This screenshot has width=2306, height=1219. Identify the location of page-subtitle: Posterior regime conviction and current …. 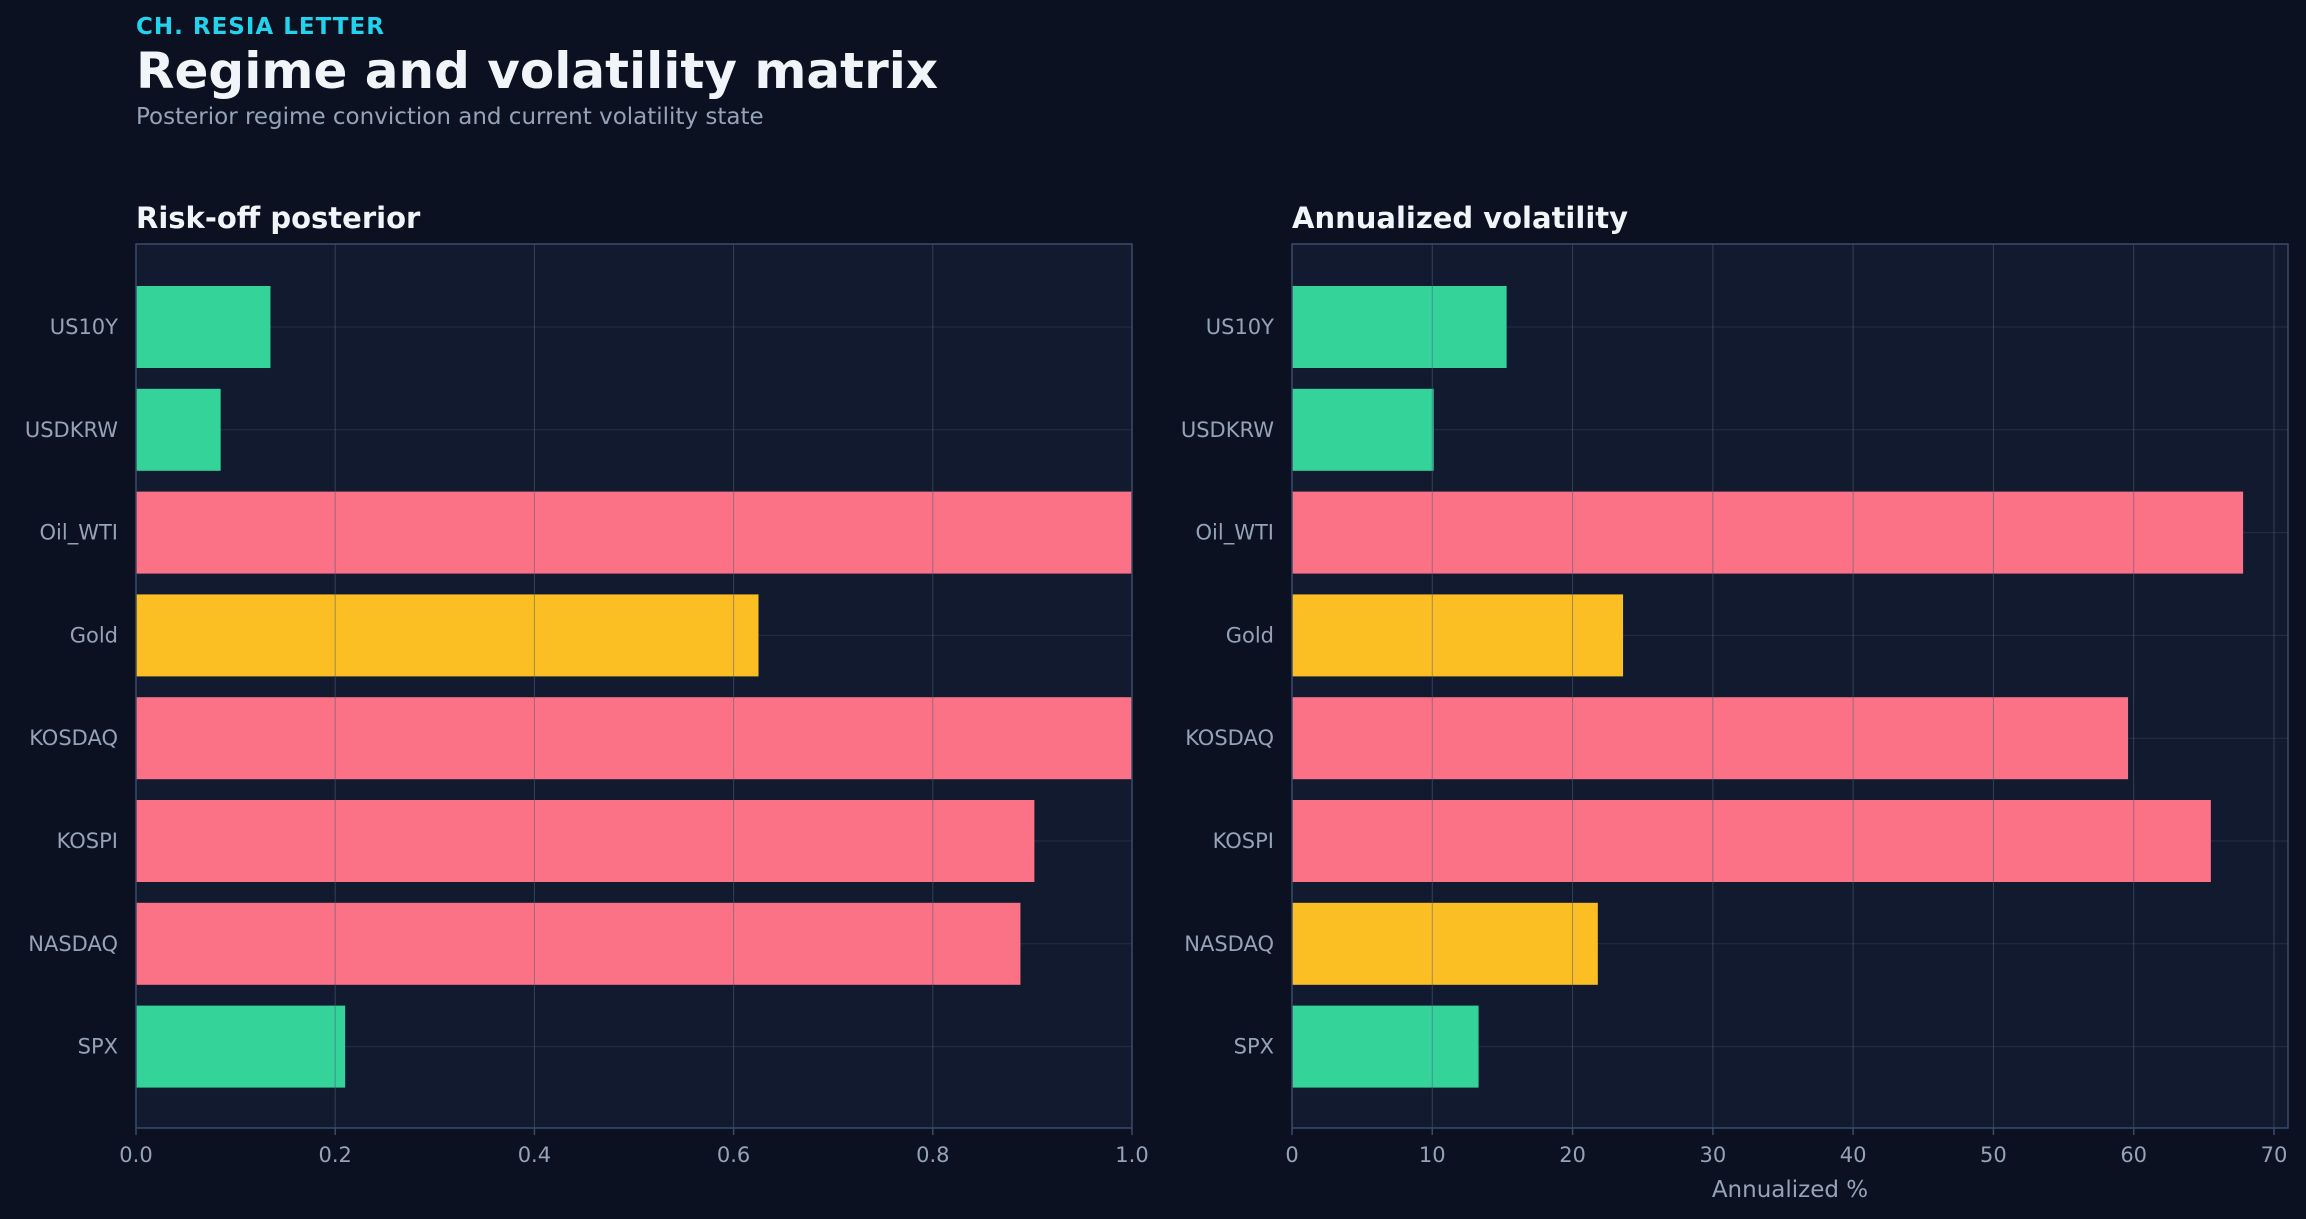
(450, 117).